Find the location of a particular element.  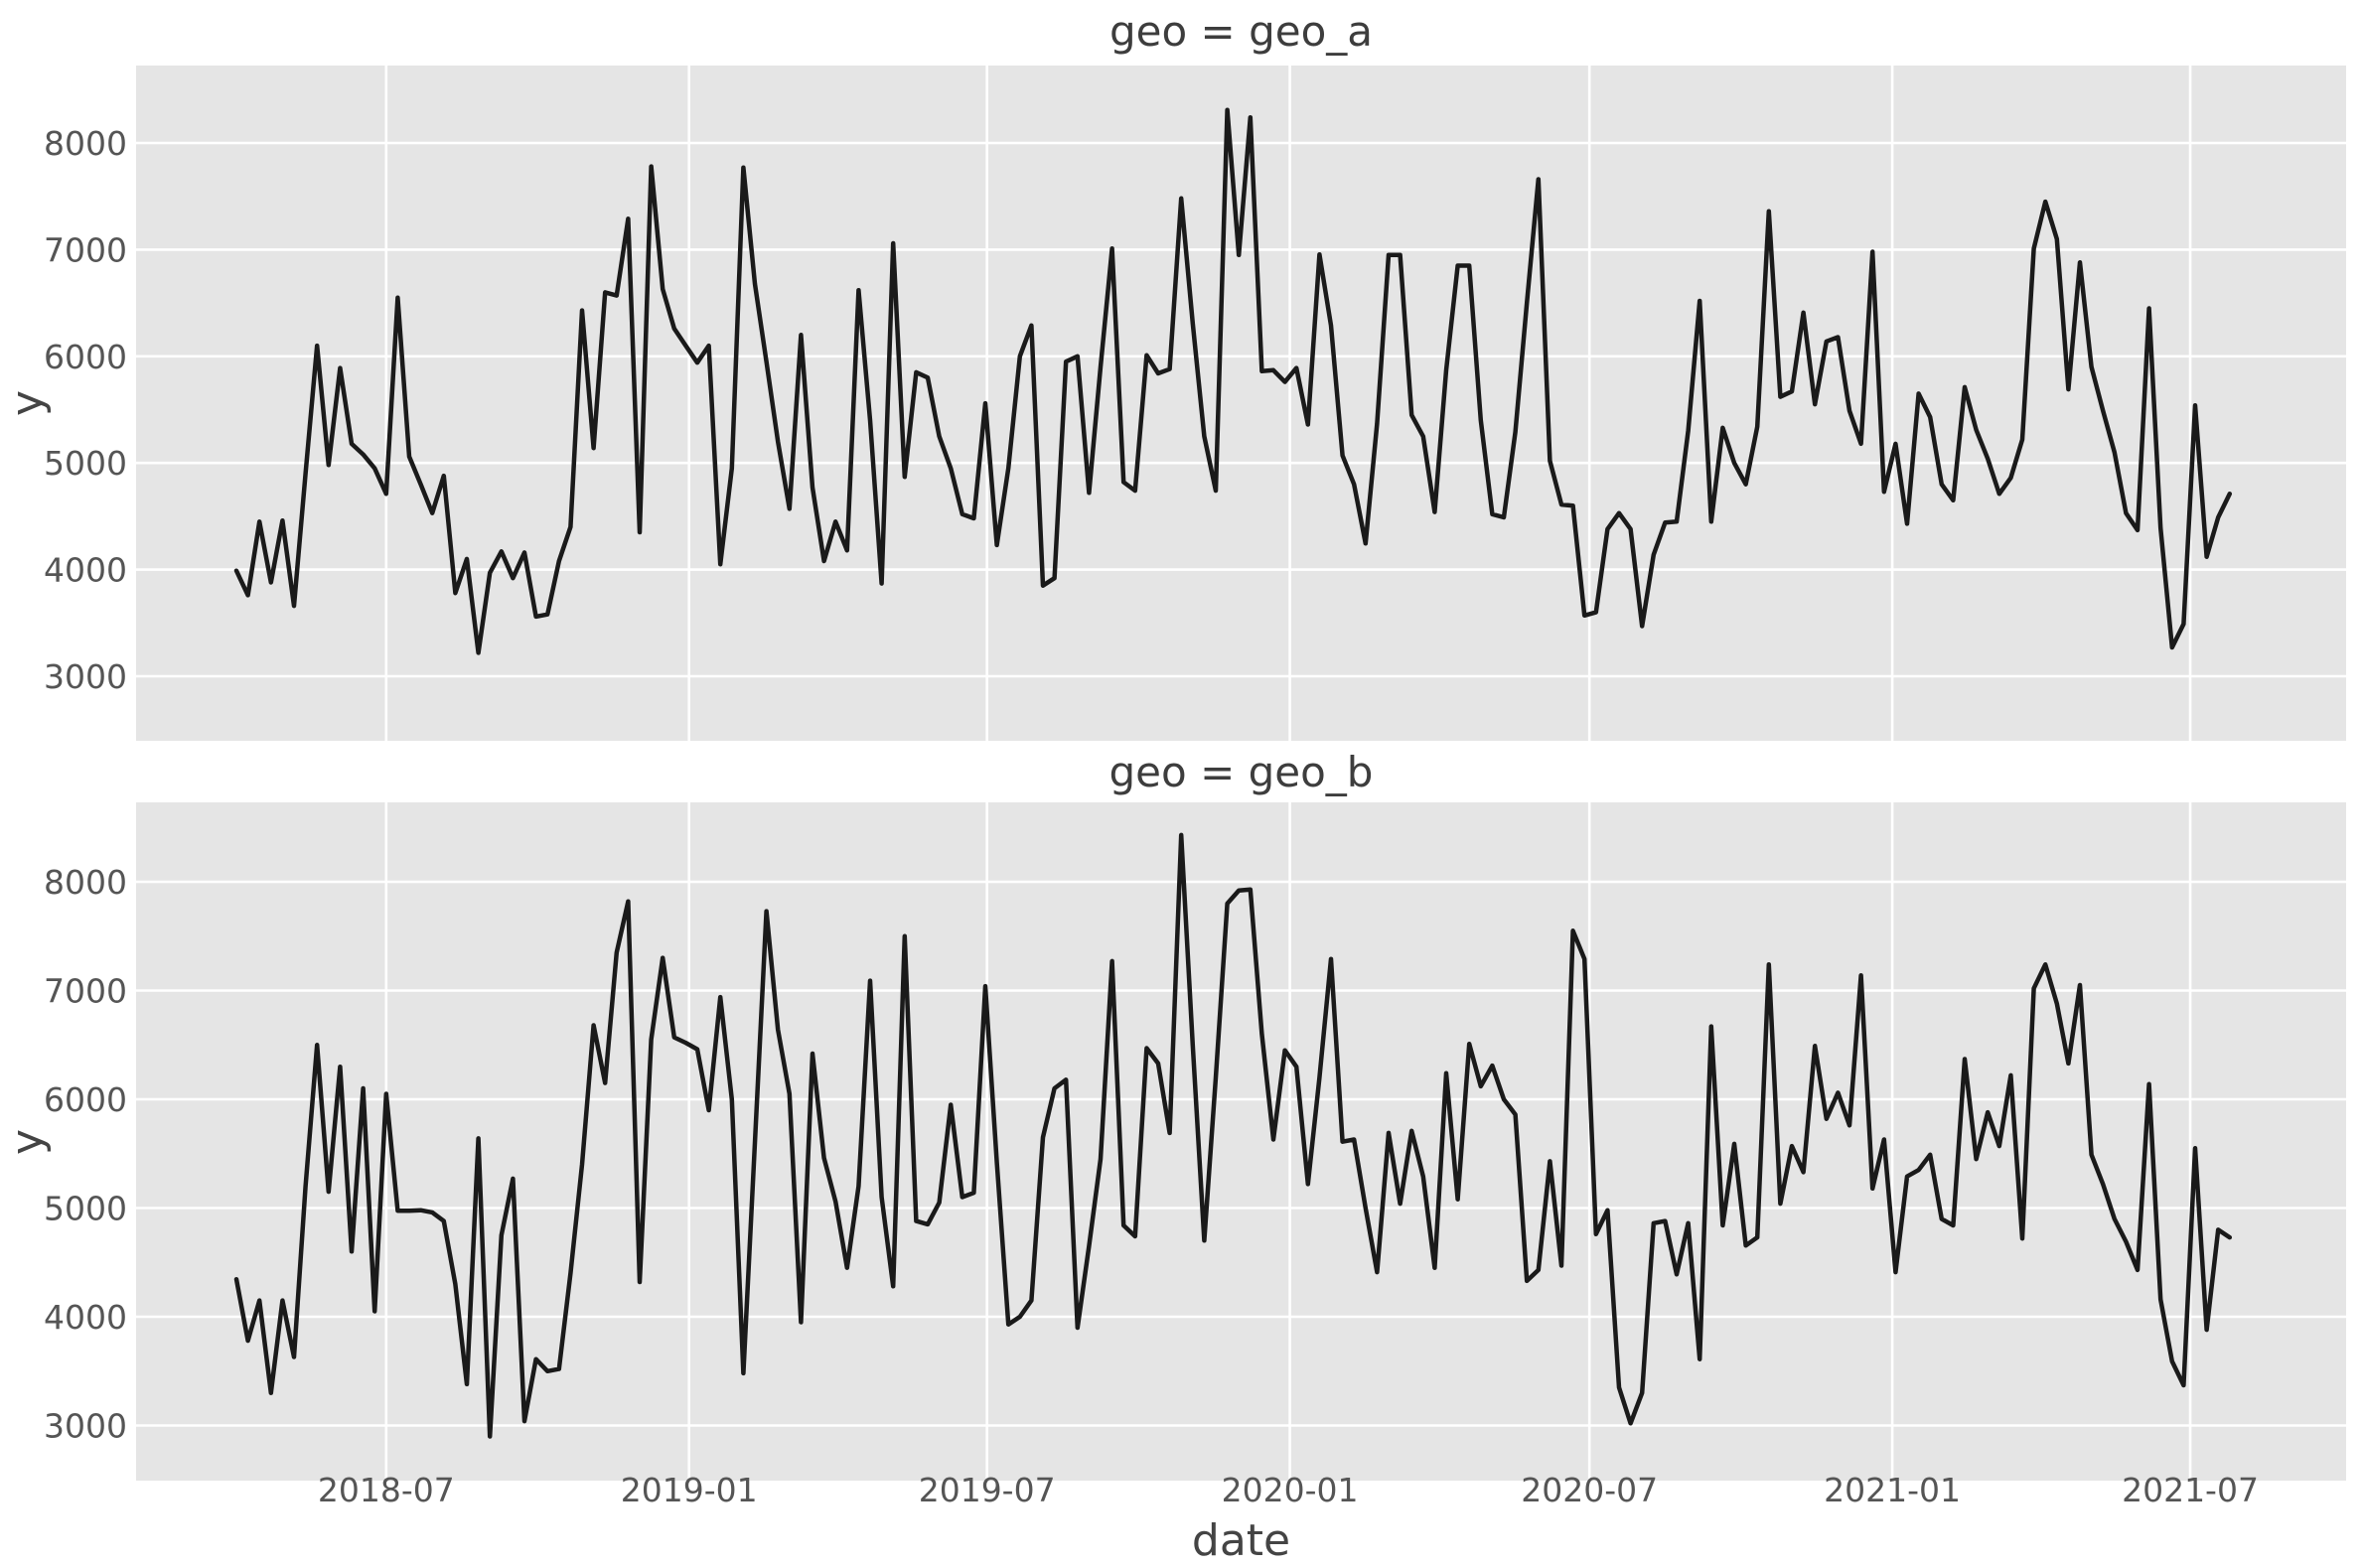

x-tick-label: 2021-01 is located at coordinates (1892, 1490).